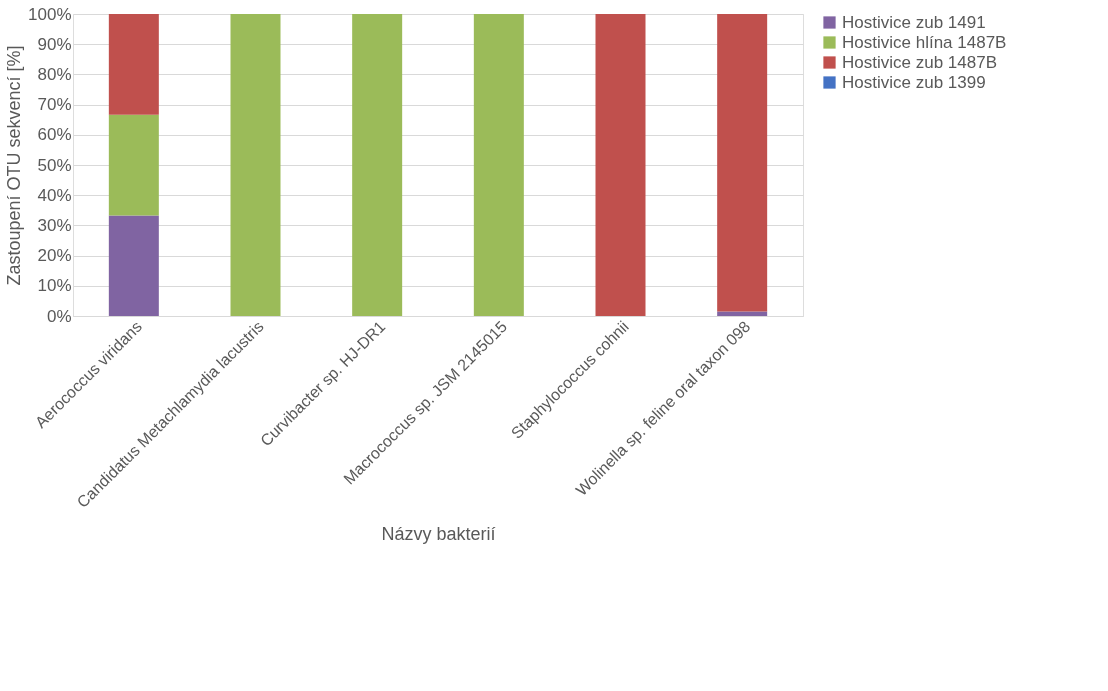  I want to click on y-tick-label: 20%, so click(54, 256).